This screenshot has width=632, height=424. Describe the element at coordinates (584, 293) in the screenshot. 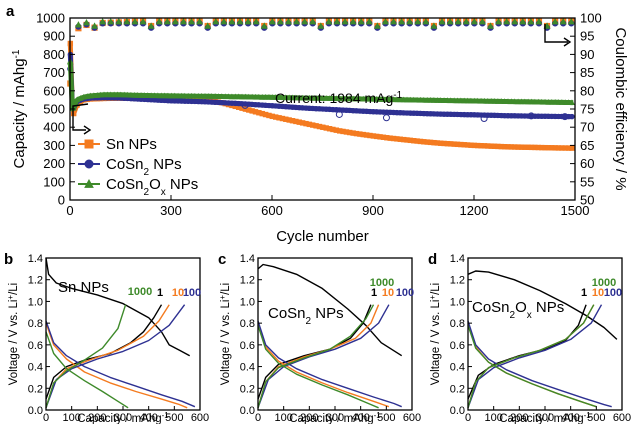

I see `cycle-label-1-d: 1` at that location.